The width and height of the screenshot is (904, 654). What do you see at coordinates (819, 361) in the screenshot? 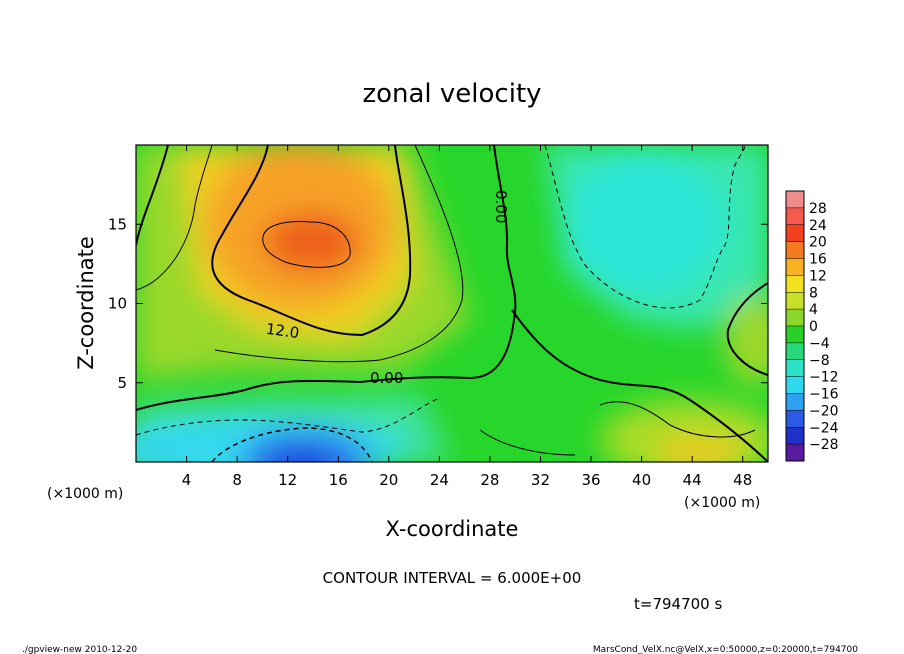
I see `colorbar-label: −8` at bounding box center [819, 361].